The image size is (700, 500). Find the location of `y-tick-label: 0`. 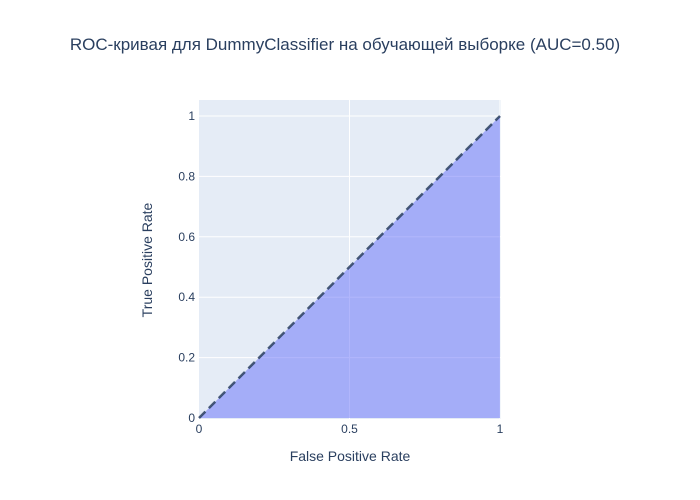

y-tick-label: 0 is located at coordinates (191, 418).